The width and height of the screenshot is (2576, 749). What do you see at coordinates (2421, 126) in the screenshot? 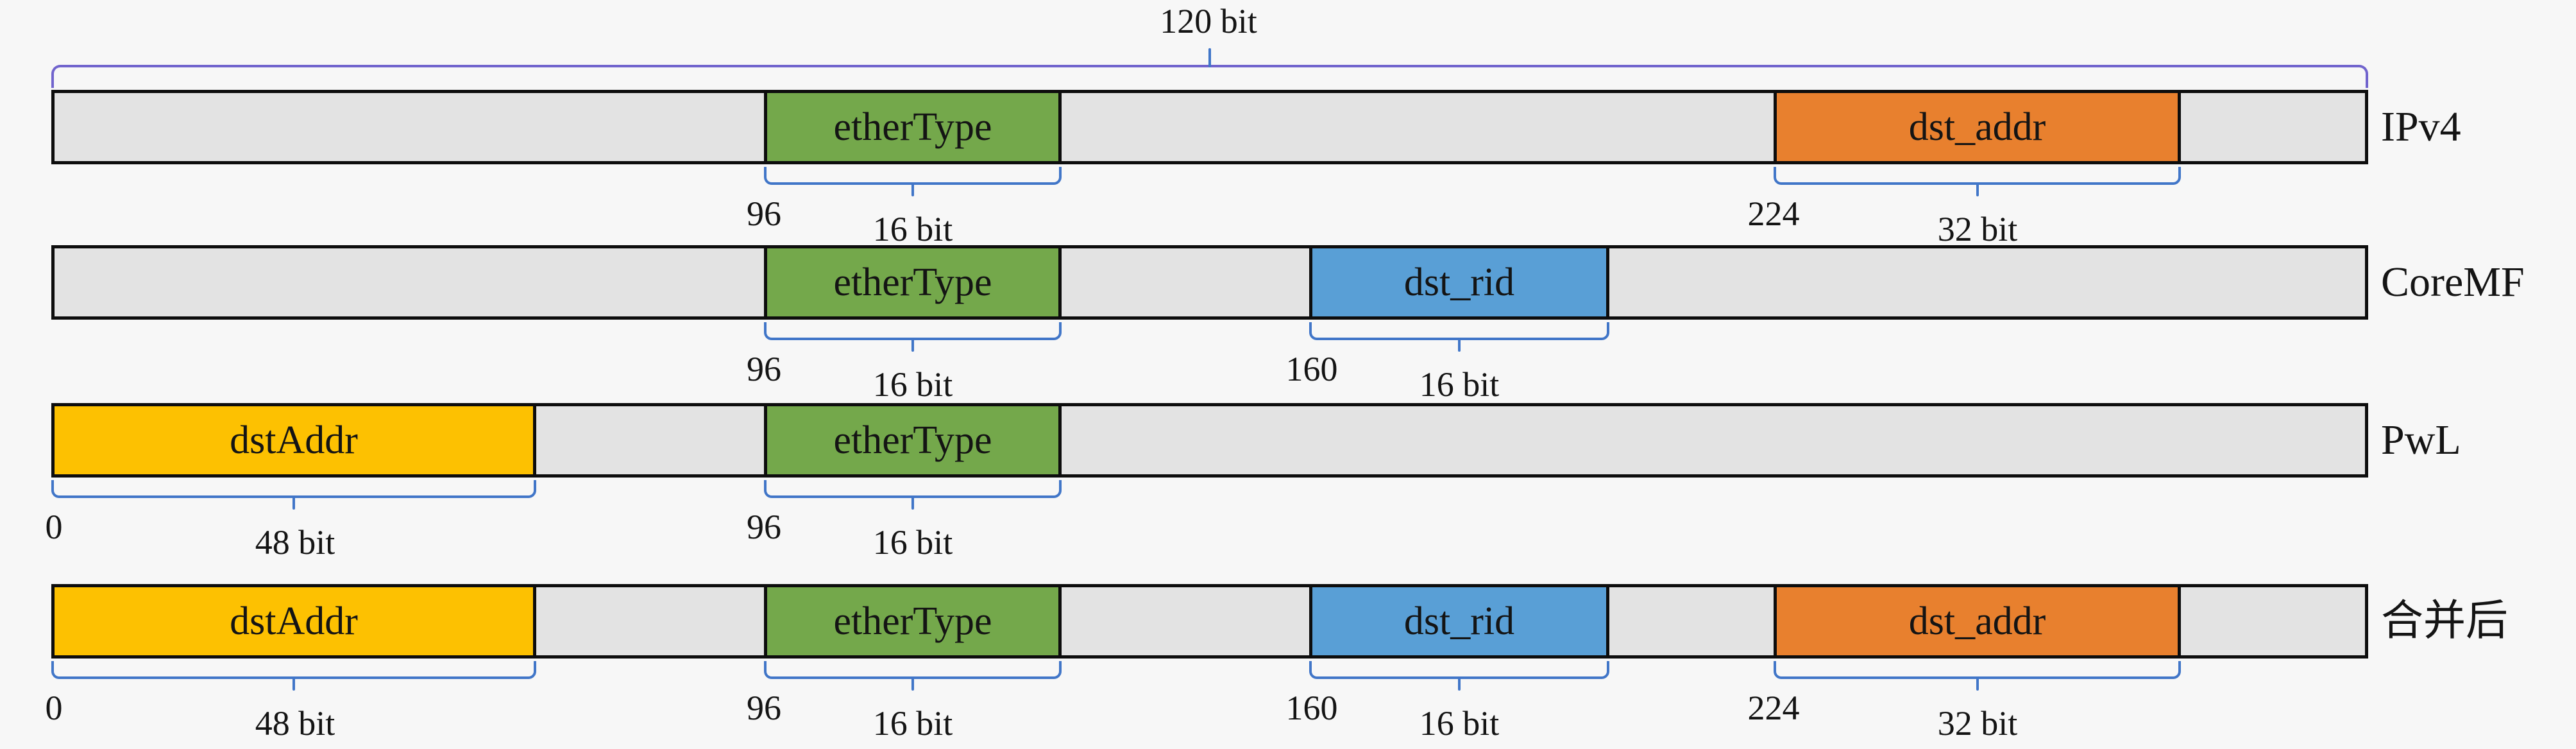
I see `row-label-ipv4: IPv4` at bounding box center [2421, 126].